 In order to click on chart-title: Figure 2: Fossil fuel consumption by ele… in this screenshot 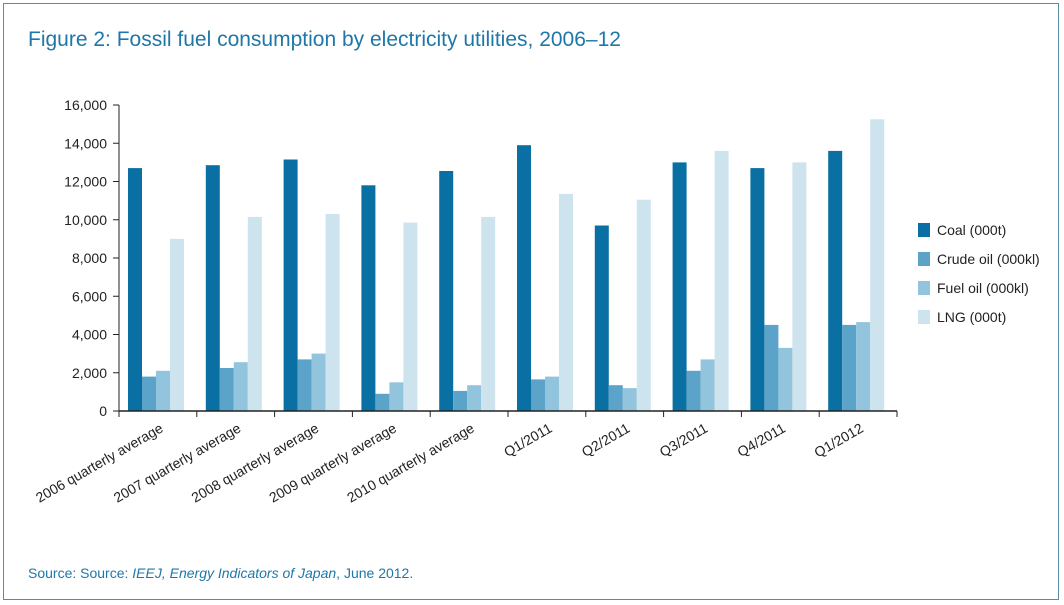, I will do `click(324, 39)`.